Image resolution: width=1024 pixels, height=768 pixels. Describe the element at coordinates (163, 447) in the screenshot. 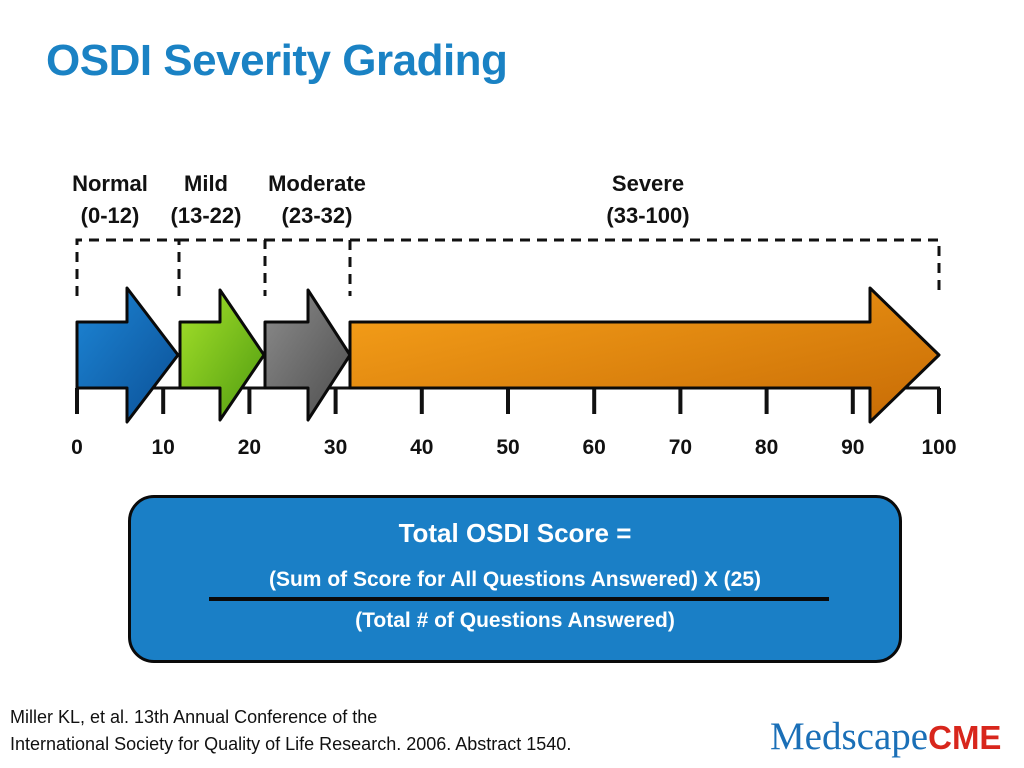

I see `tick-label: 10` at that location.